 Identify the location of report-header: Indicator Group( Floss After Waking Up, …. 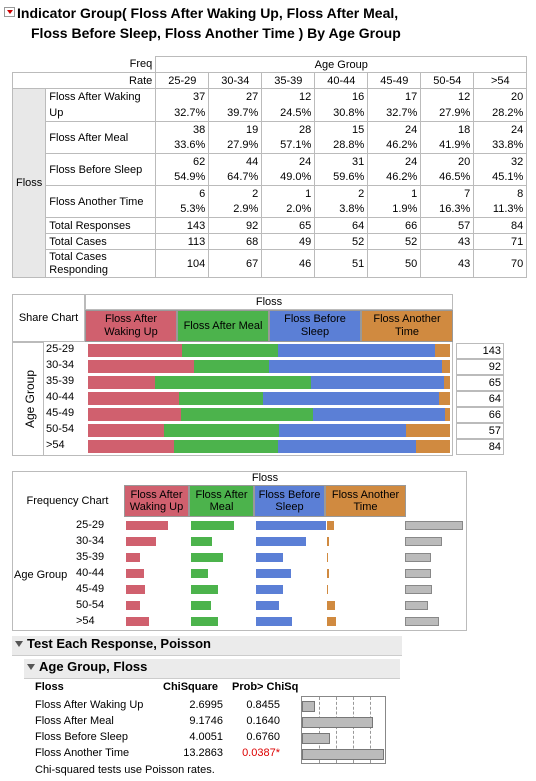
(268, 22).